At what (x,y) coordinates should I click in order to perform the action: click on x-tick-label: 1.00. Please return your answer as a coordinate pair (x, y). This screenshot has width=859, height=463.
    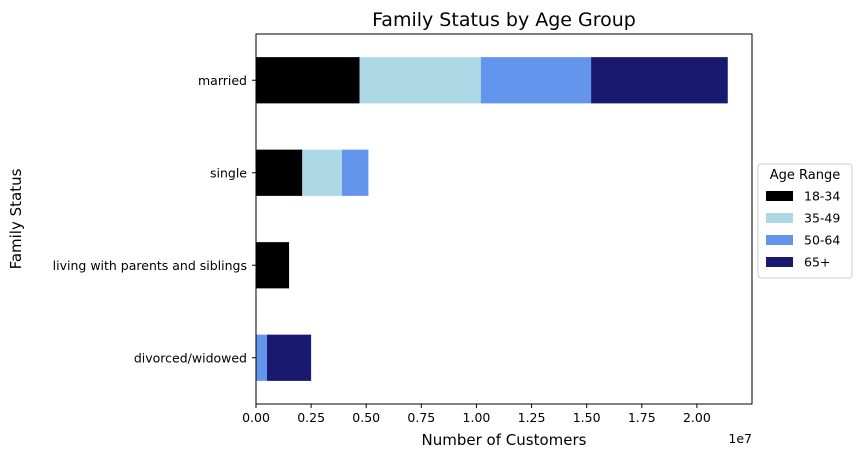
    Looking at the image, I should click on (477, 417).